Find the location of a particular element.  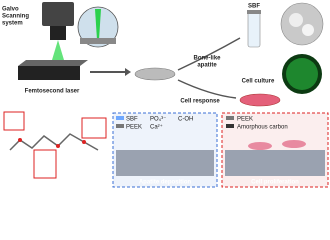

legend-label: Ca²⁺ is located at coordinates (156, 127).